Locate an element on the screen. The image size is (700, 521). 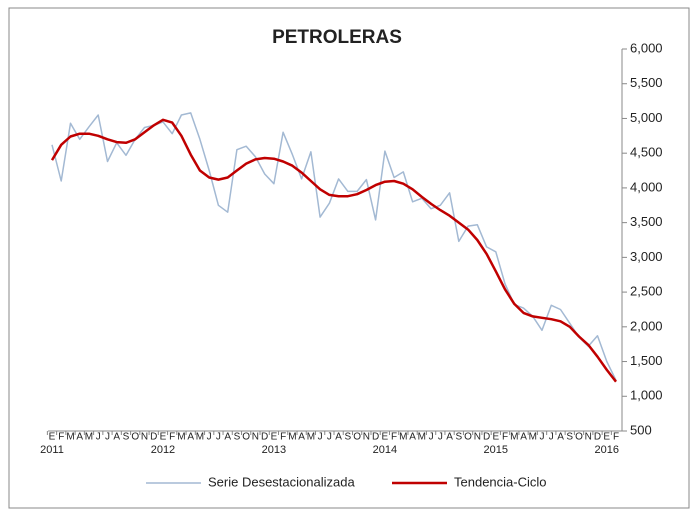
y-tick-label: 3,500 is located at coordinates (646, 221).